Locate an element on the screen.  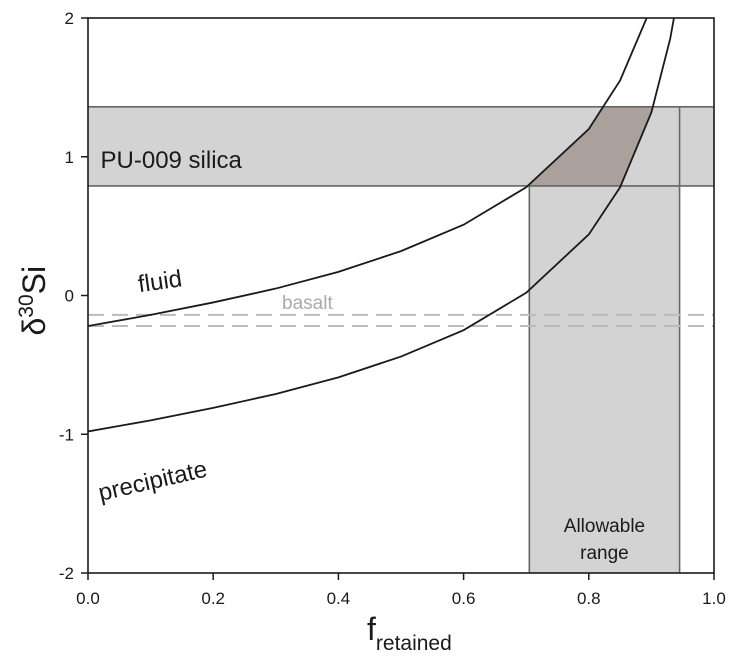
x-tick-label: 0.8 is located at coordinates (589, 598).